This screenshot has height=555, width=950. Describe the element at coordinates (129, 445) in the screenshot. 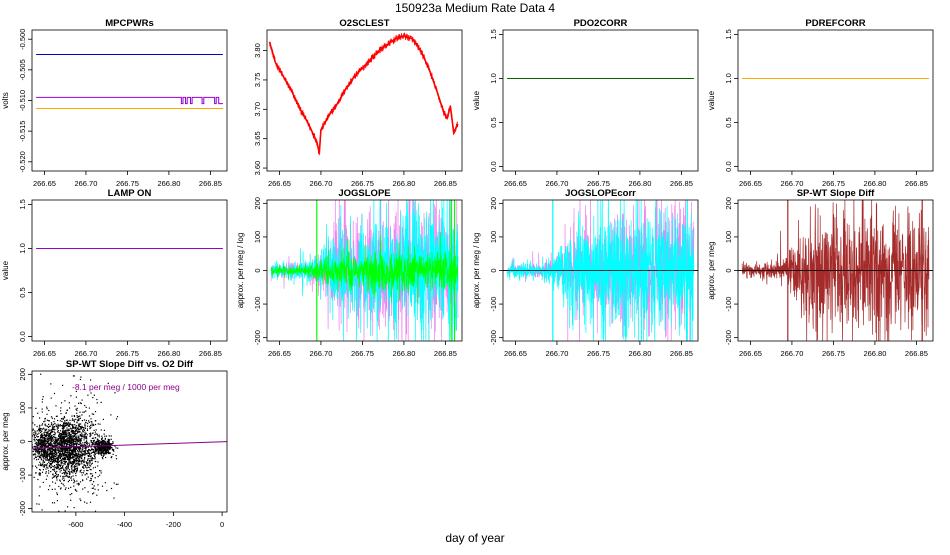

I see `fit-line` at that location.